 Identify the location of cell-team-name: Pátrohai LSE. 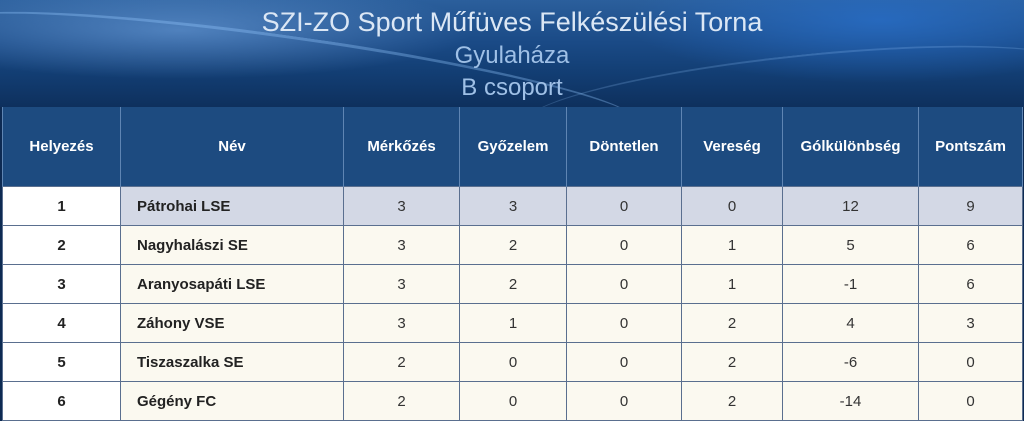
(232, 206).